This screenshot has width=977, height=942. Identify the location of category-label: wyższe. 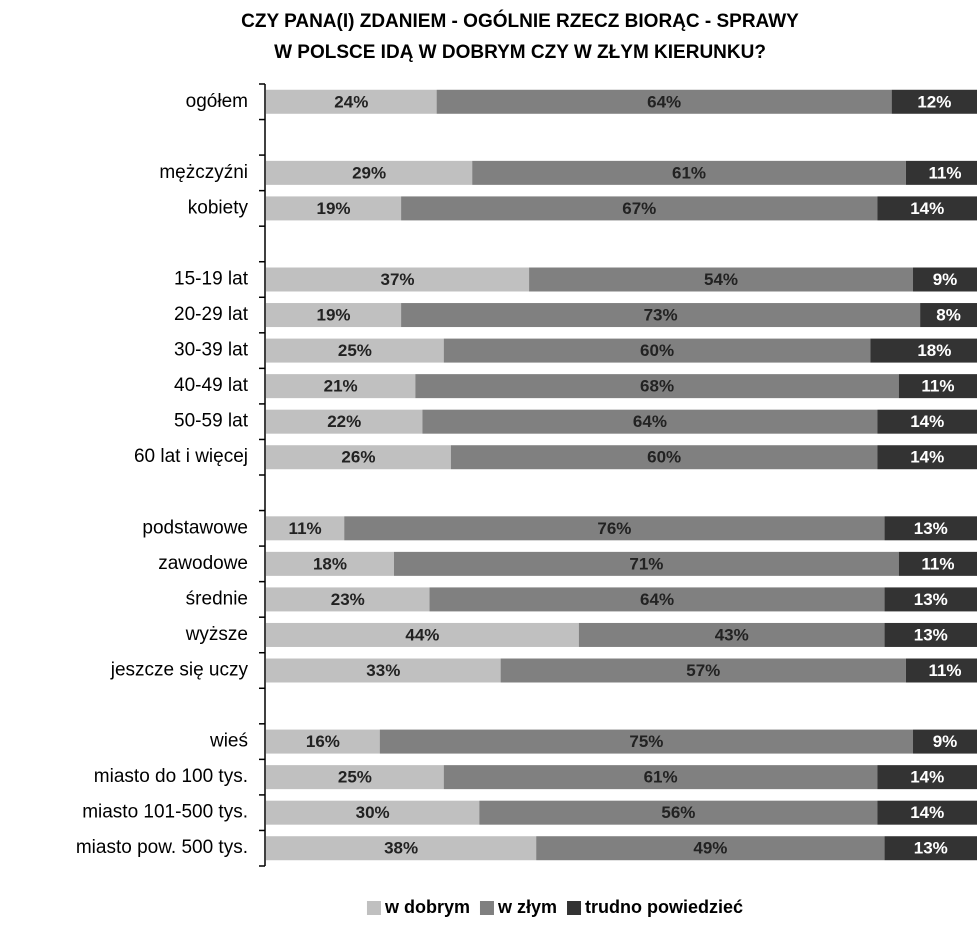
(216, 634).